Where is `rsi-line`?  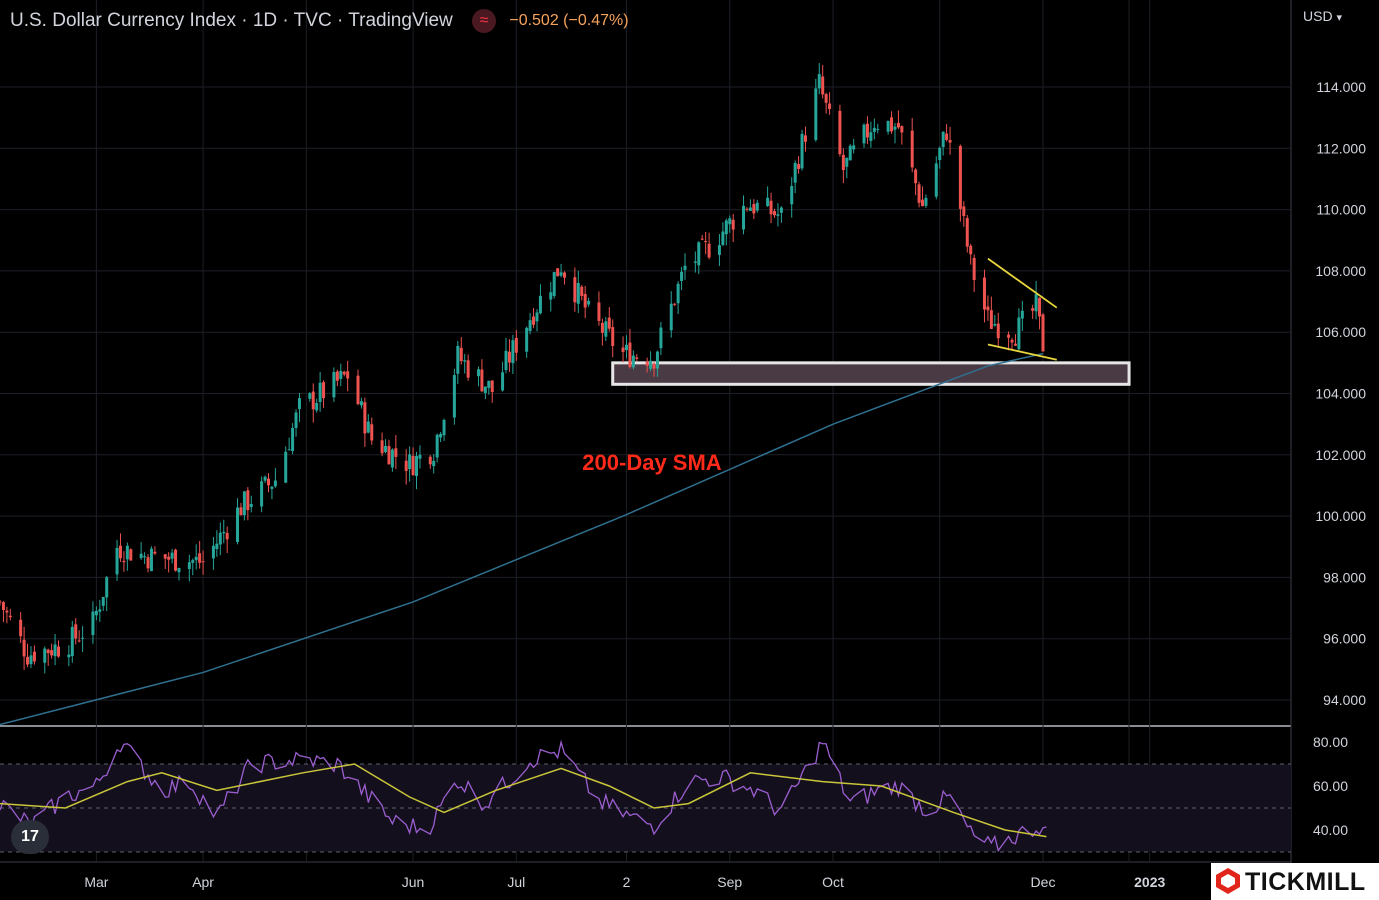 rsi-line is located at coordinates (523, 795).